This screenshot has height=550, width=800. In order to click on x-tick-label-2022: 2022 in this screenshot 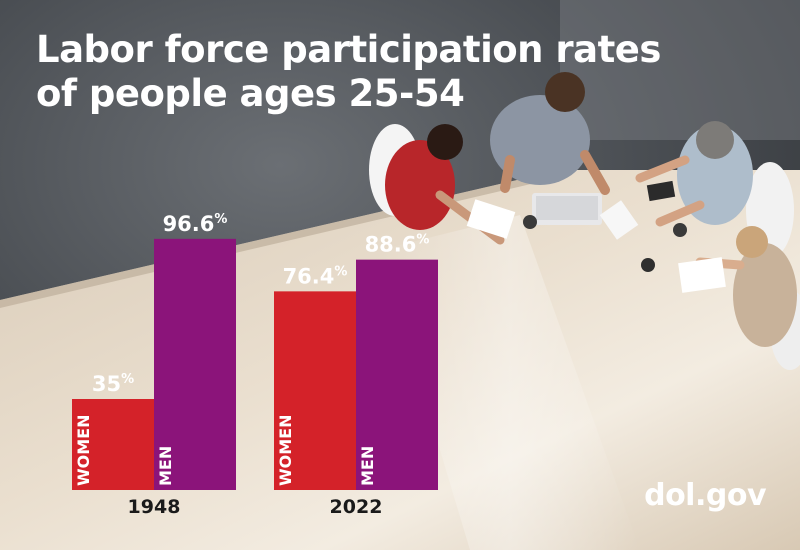, I will do `click(356, 507)`.